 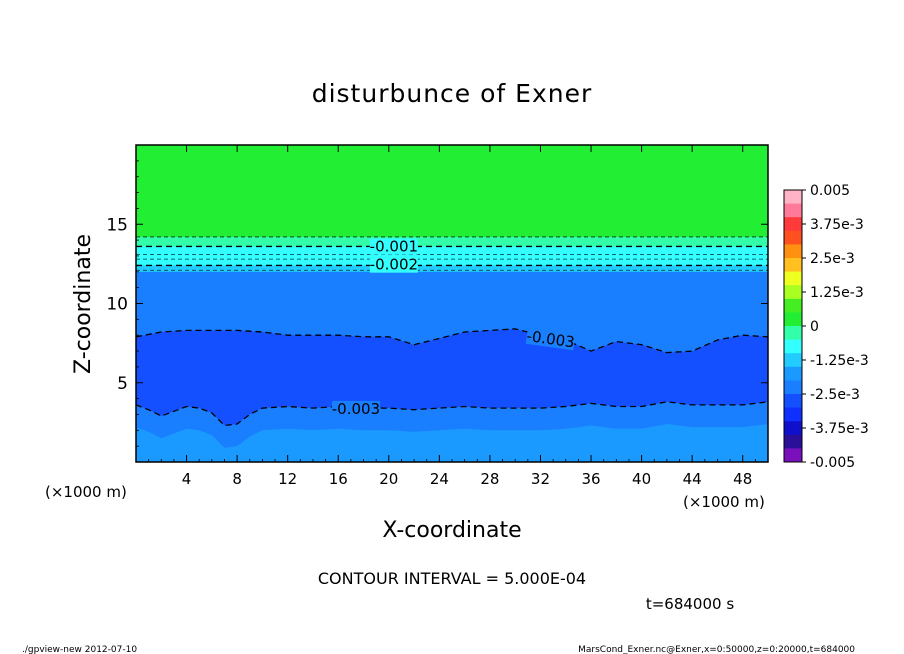 I want to click on colorbar-label: 1.25e-3, so click(x=837, y=293).